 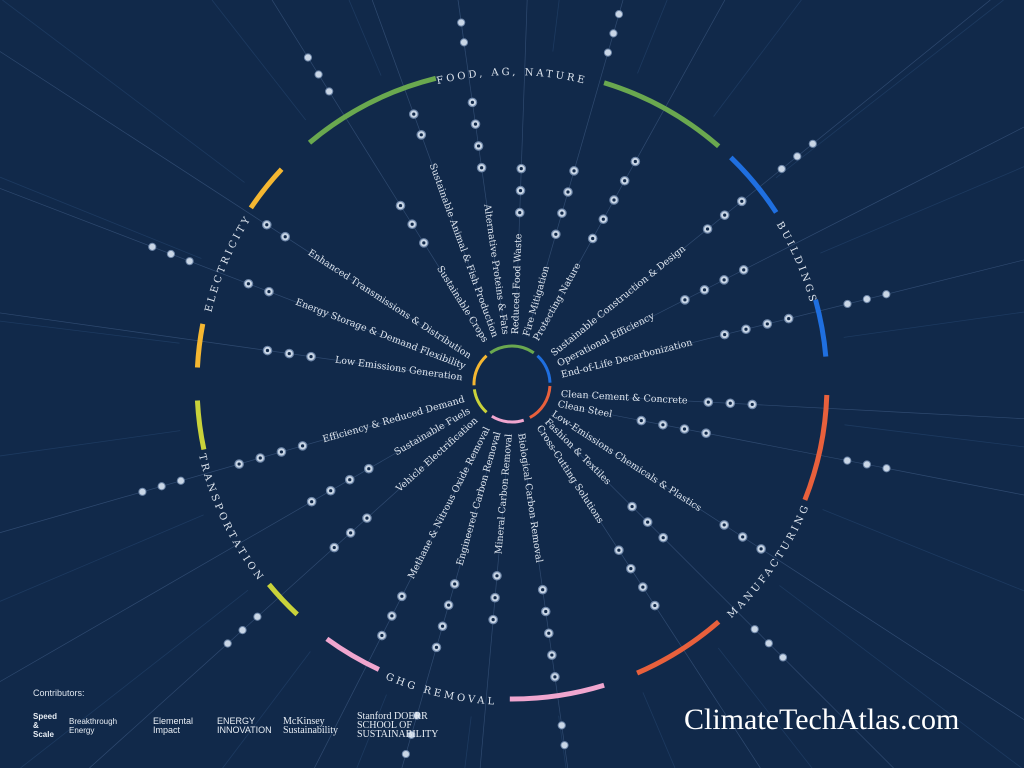 What do you see at coordinates (822, 719) in the screenshot?
I see `site-url: ClimateTechAtlas.com` at bounding box center [822, 719].